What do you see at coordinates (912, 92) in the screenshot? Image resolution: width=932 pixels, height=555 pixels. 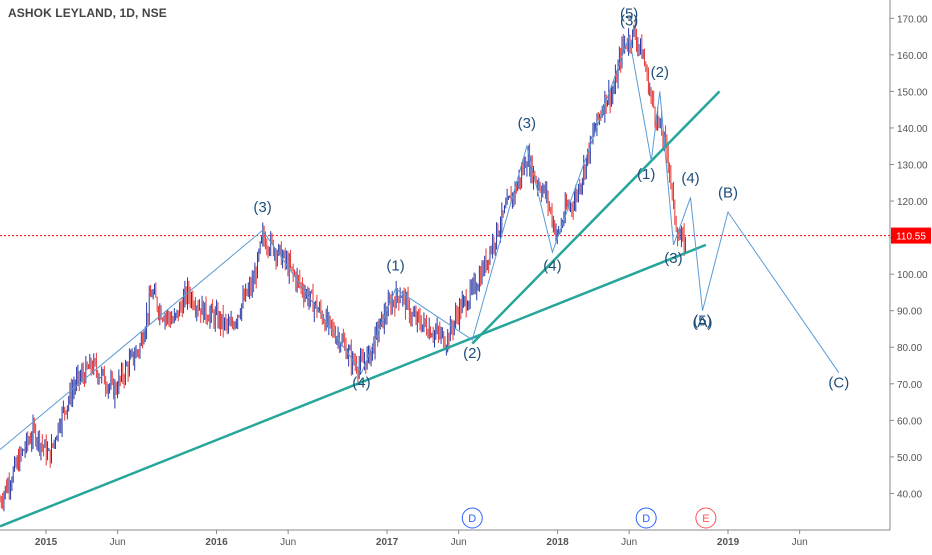 I see `y-tick-label: 150.00` at bounding box center [912, 92].